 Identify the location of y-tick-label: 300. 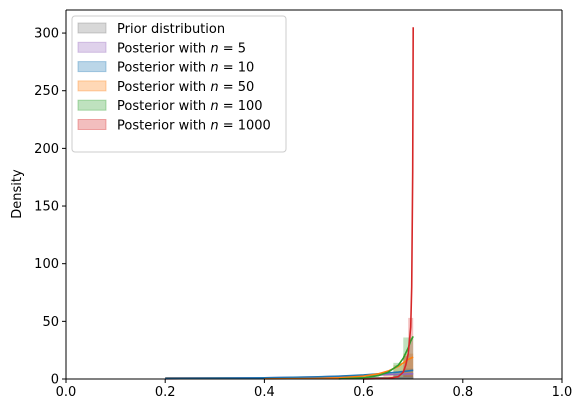
(46, 34).